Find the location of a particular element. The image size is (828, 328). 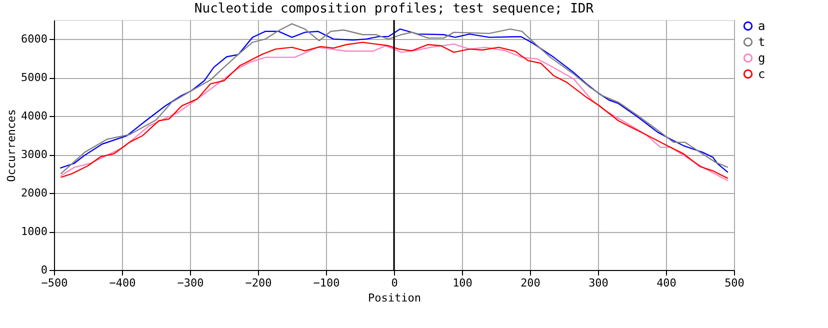

y-tick-label: 4000 is located at coordinates (34, 116).